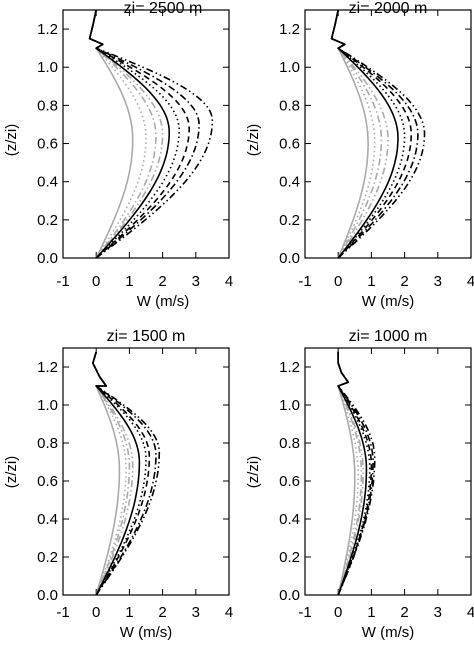 Image resolution: width=474 pixels, height=647 pixels. Describe the element at coordinates (146, 336) in the screenshot. I see `panel-title: zi= 1500 m` at that location.